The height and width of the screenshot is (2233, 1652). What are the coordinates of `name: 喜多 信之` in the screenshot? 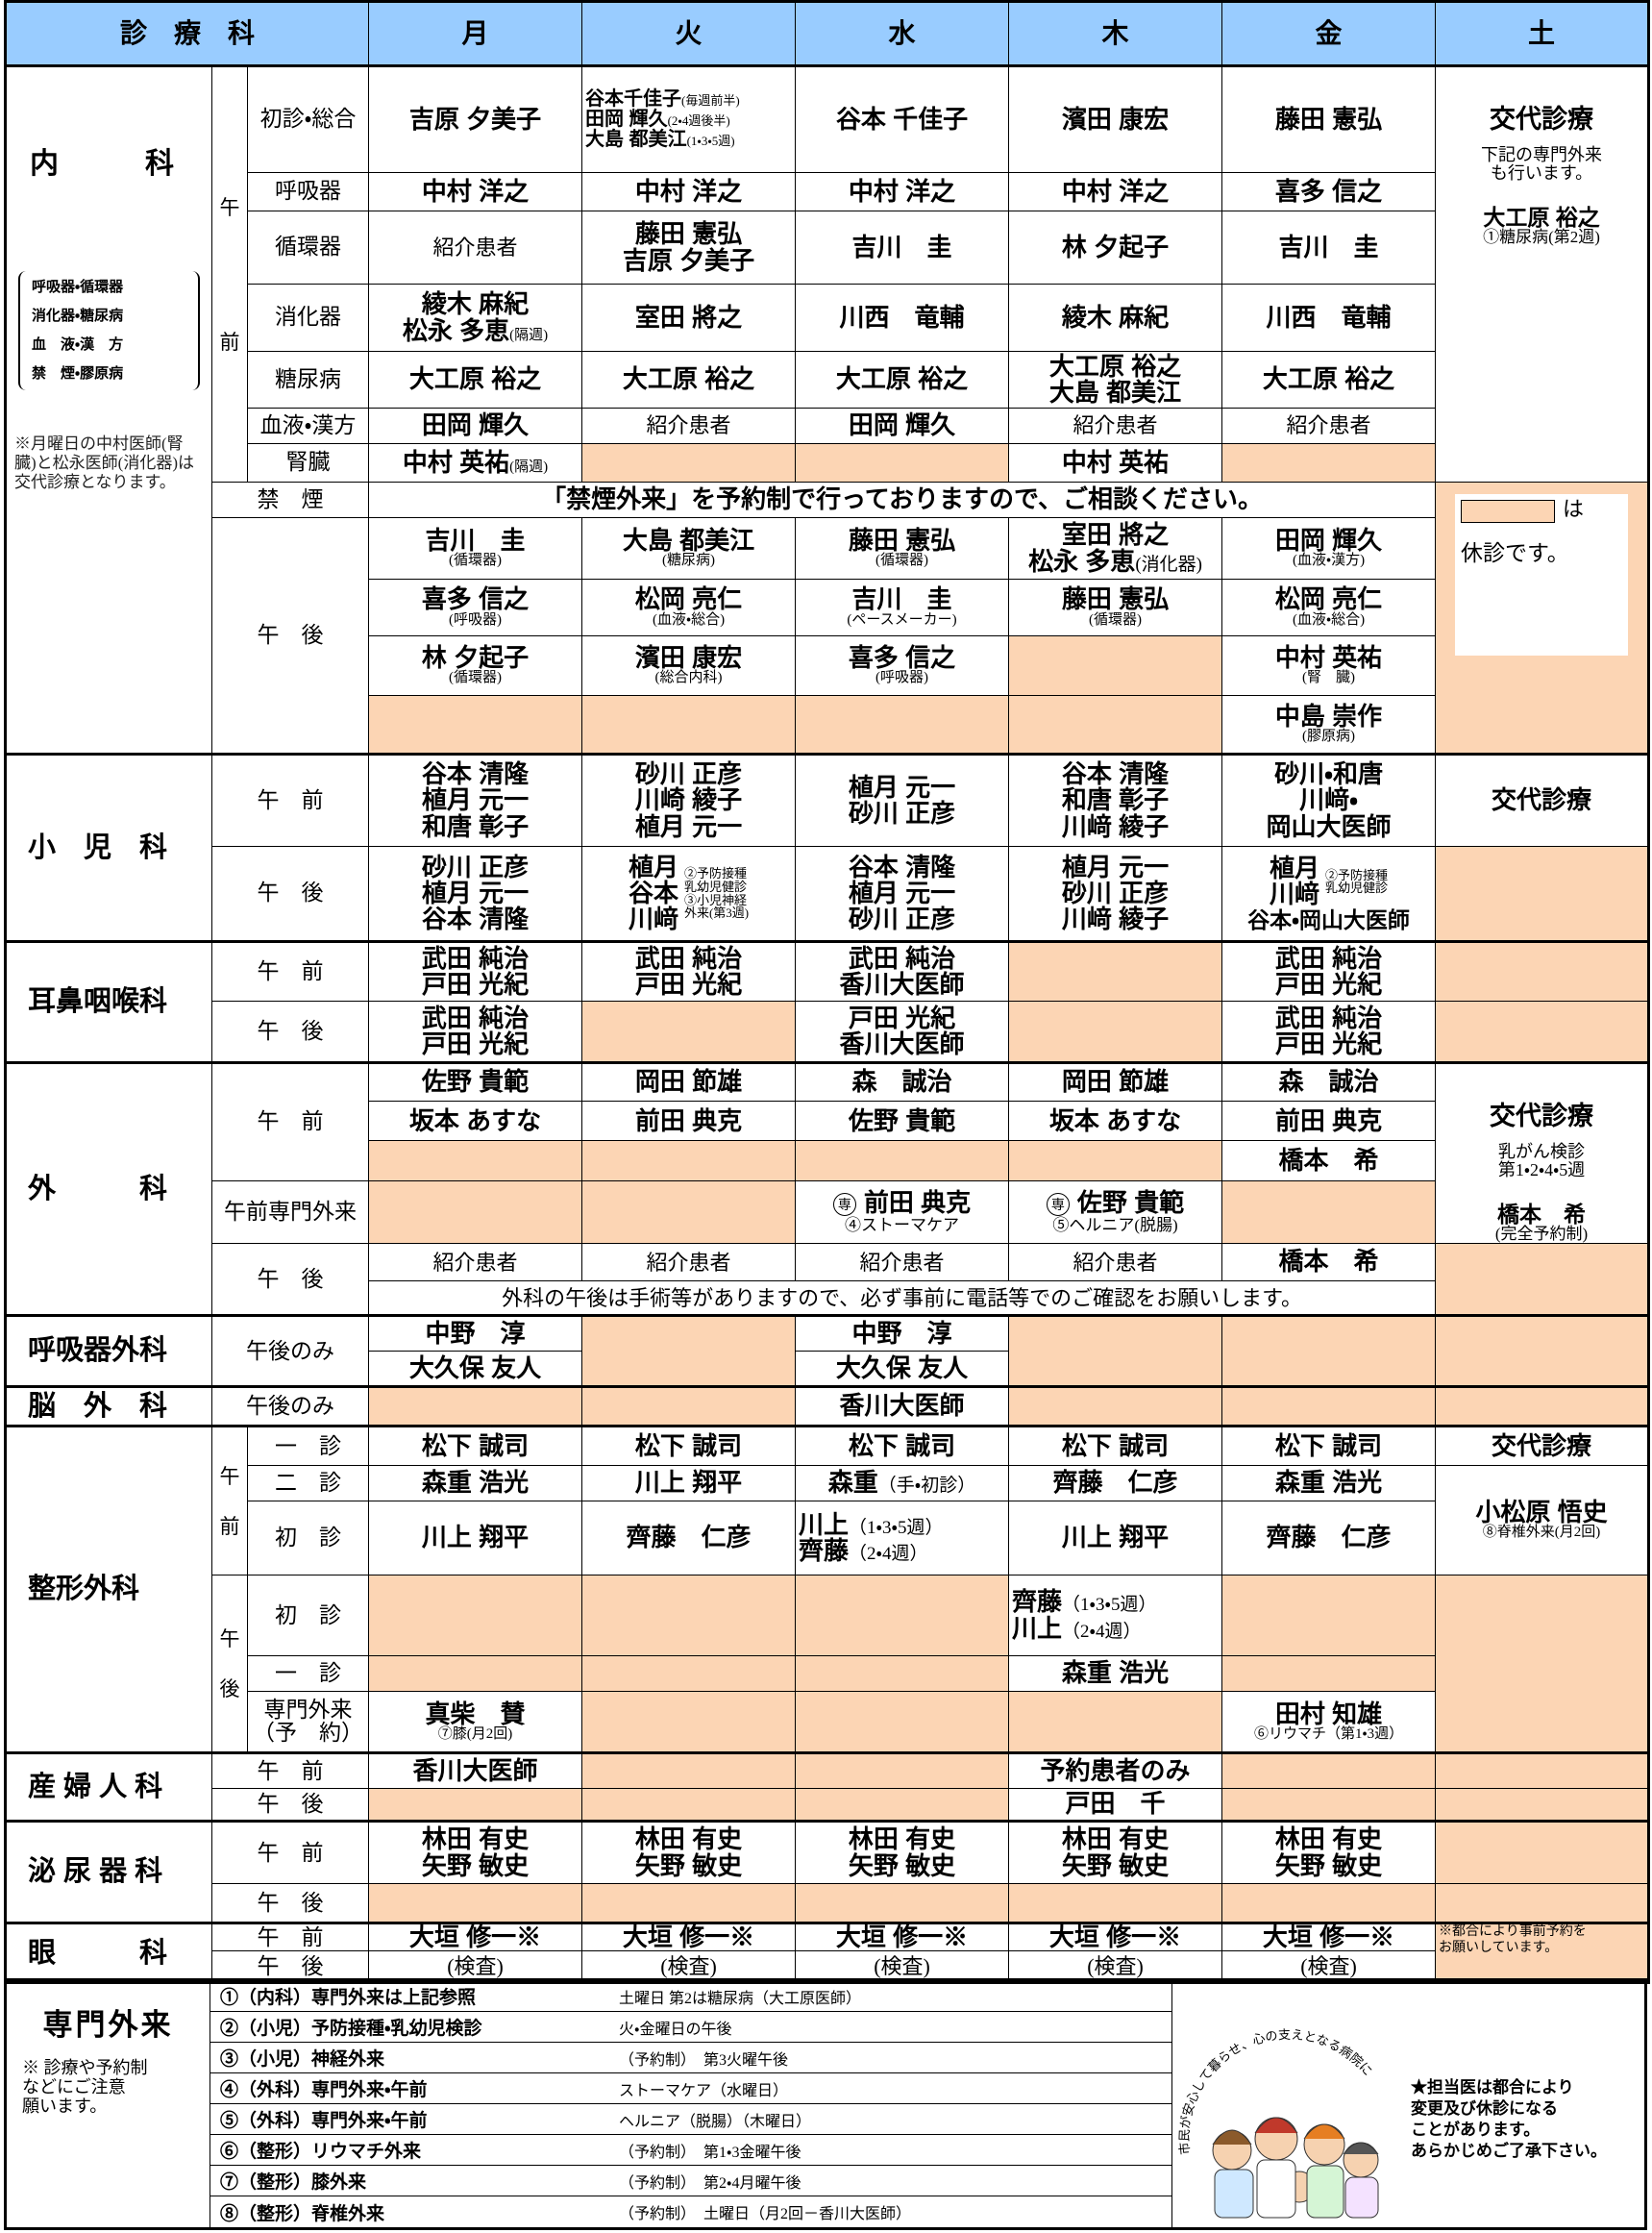 It's located at (475, 599).